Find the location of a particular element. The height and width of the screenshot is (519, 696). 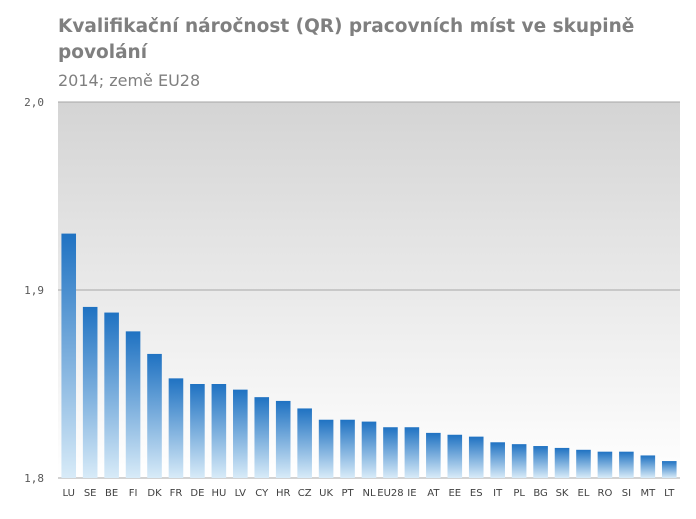

x-tick-label: IE is located at coordinates (411, 493).